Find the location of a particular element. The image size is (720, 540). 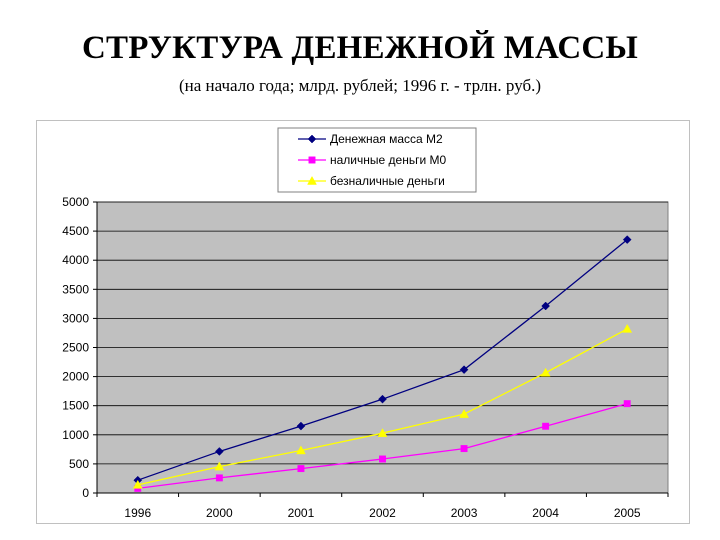

legend-item: наличные деньги М0 is located at coordinates (372, 160).